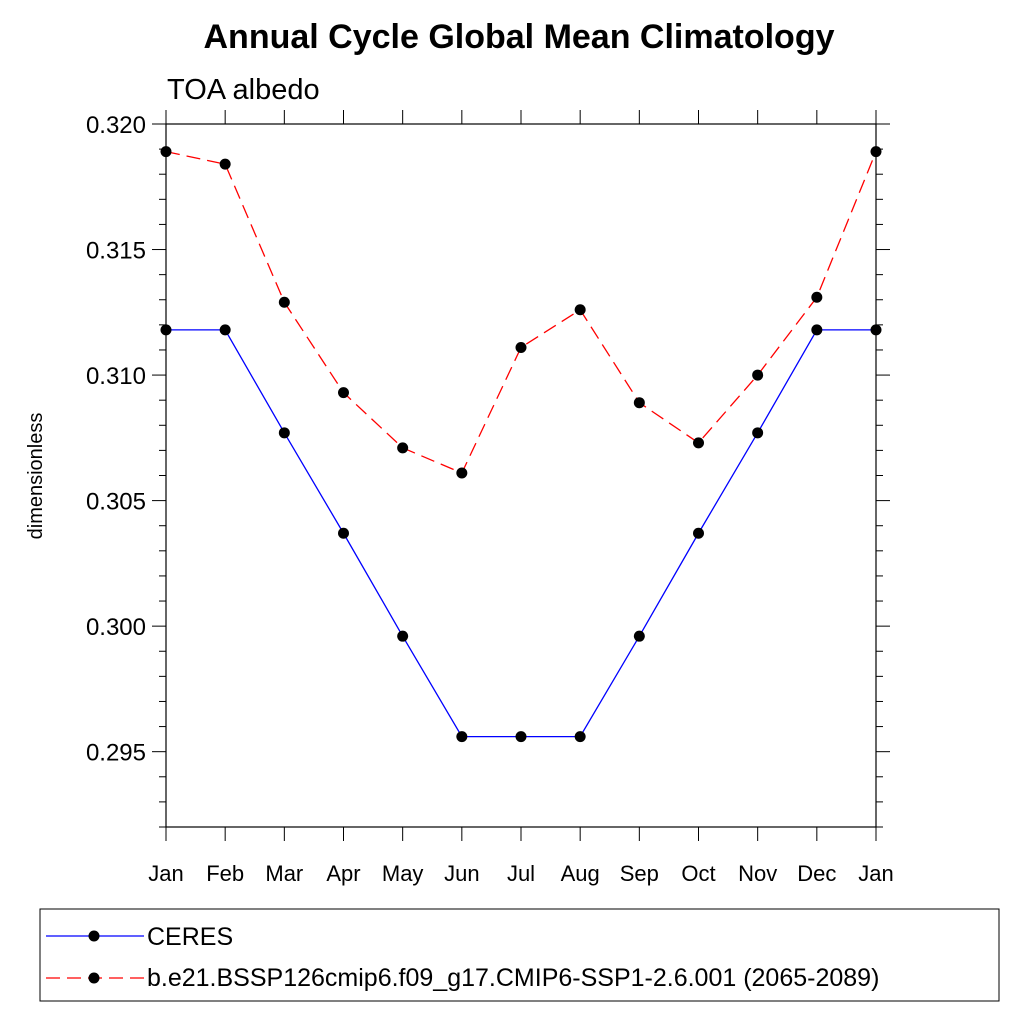 This screenshot has width=1024, height=1024. What do you see at coordinates (343, 873) in the screenshot?
I see `x-tick-label: Apr` at bounding box center [343, 873].